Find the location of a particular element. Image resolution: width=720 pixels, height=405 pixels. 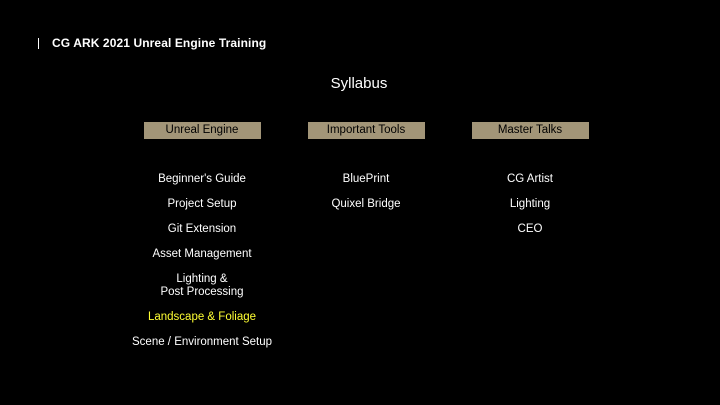

slide-header: CG ARK 2021 Unreal Engine Training is located at coordinates (152, 43).